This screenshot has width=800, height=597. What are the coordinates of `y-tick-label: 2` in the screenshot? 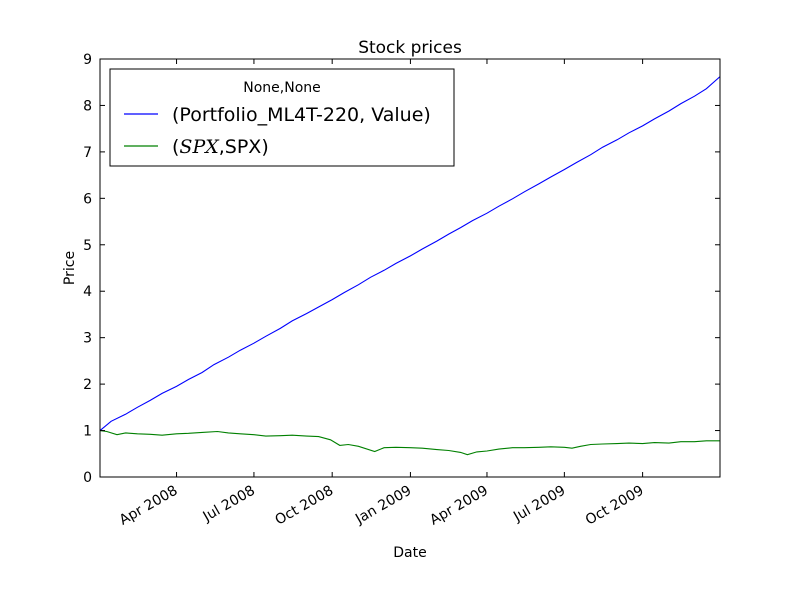 It's located at (87, 385).